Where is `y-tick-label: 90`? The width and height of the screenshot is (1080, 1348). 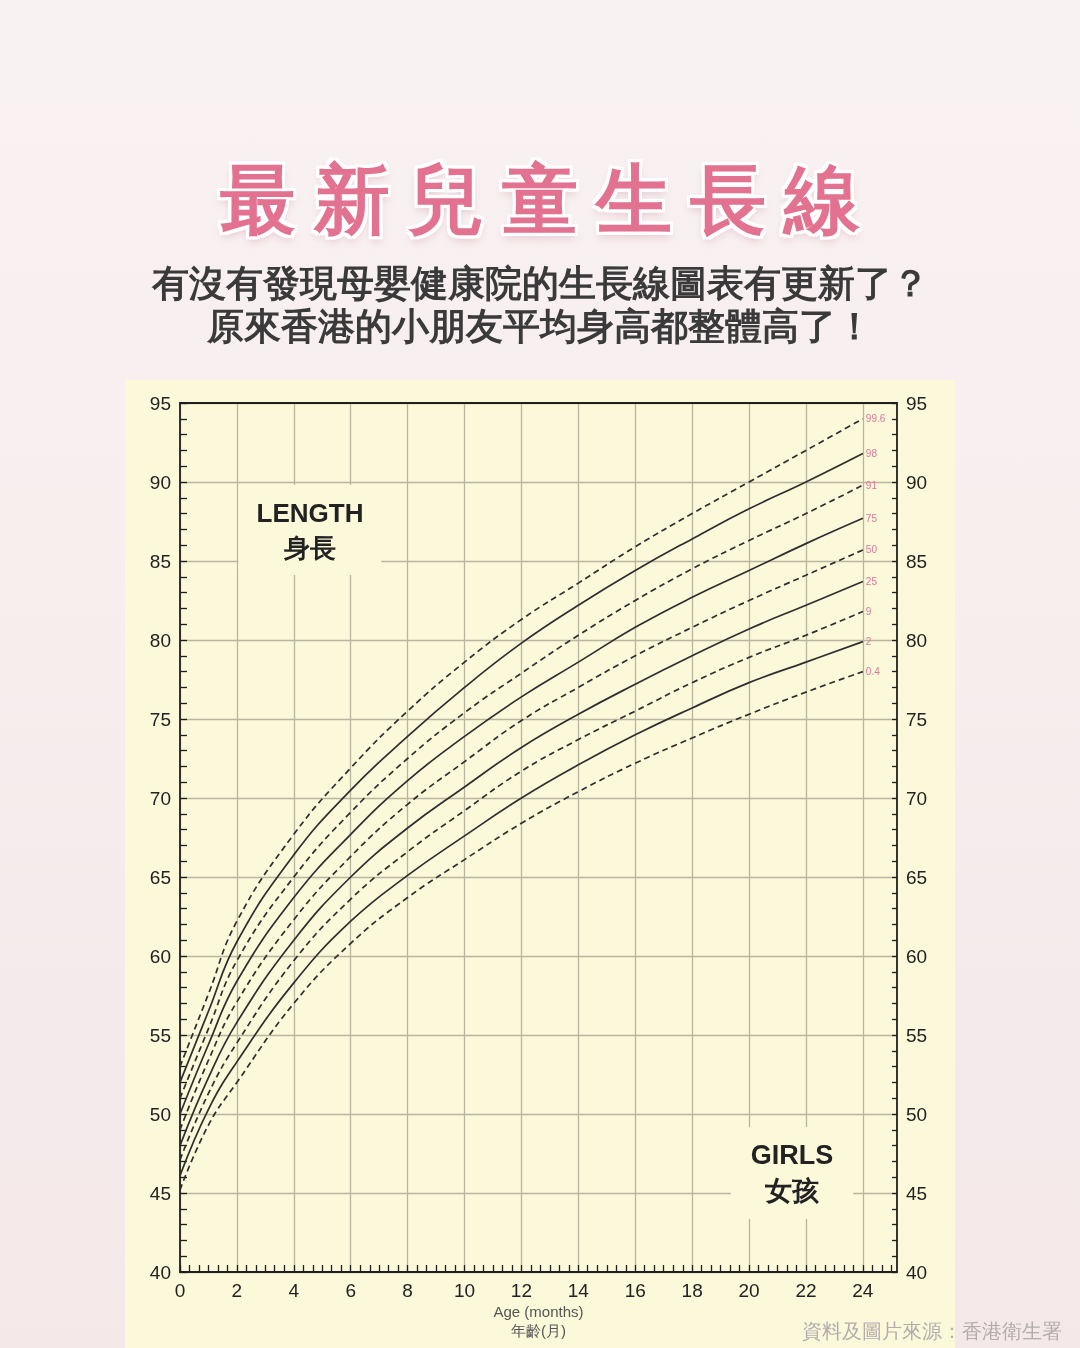 y-tick-label: 90 is located at coordinates (160, 482).